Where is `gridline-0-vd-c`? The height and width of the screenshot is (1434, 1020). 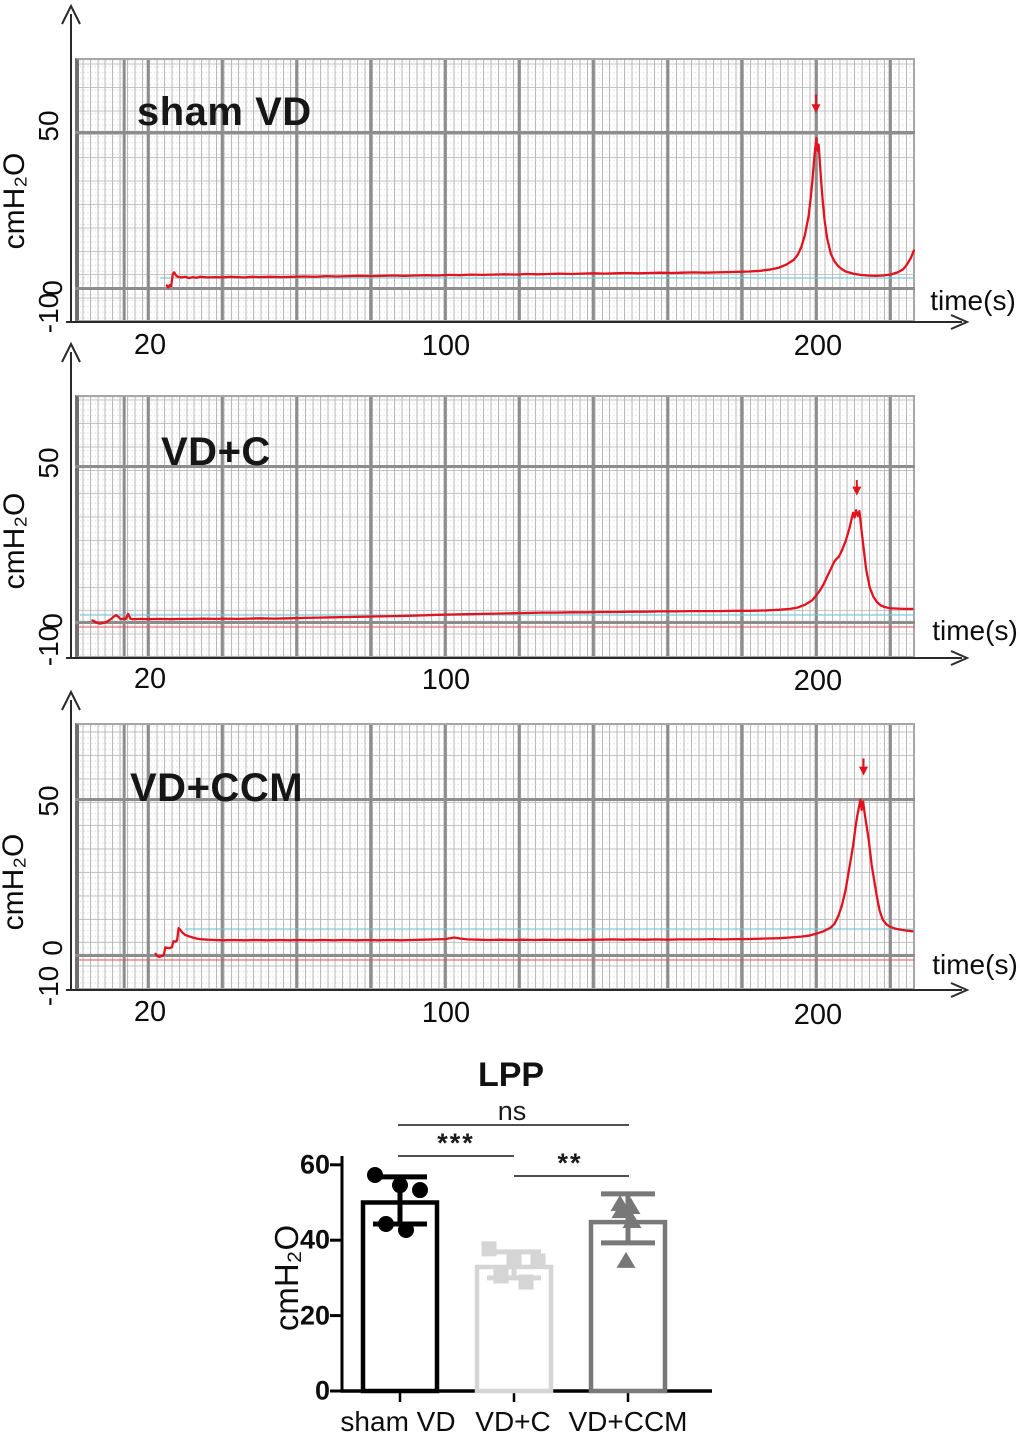 gridline-0-vd-c is located at coordinates (495, 622).